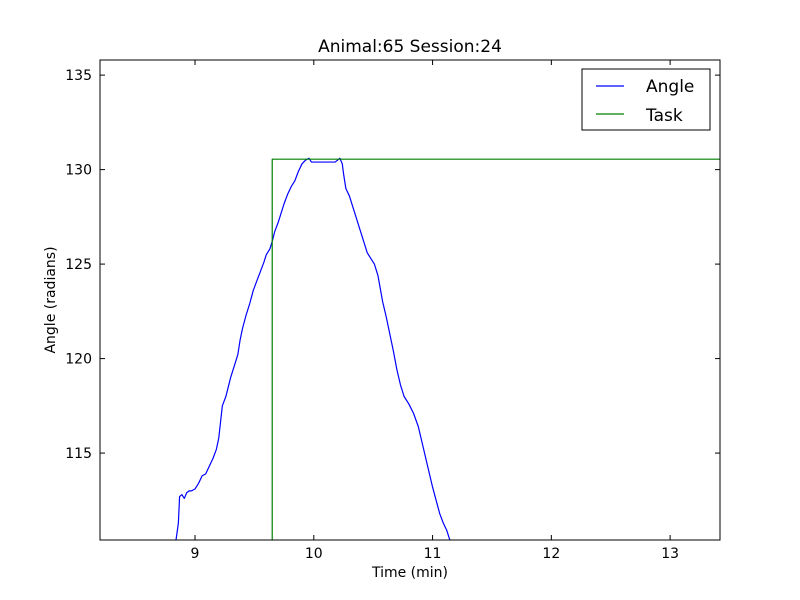 This screenshot has height=600, width=800. What do you see at coordinates (78, 454) in the screenshot?
I see `y-tick-label: 115` at bounding box center [78, 454].